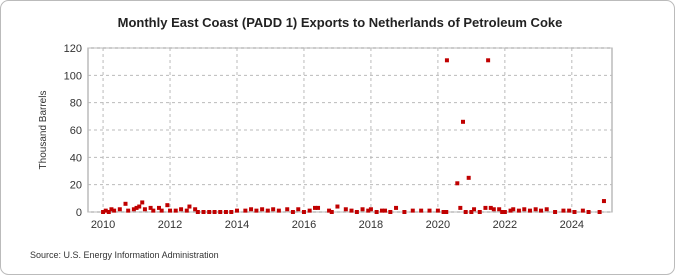  Describe the element at coordinates (76, 186) in the screenshot. I see `y-tick-label: 20` at that location.